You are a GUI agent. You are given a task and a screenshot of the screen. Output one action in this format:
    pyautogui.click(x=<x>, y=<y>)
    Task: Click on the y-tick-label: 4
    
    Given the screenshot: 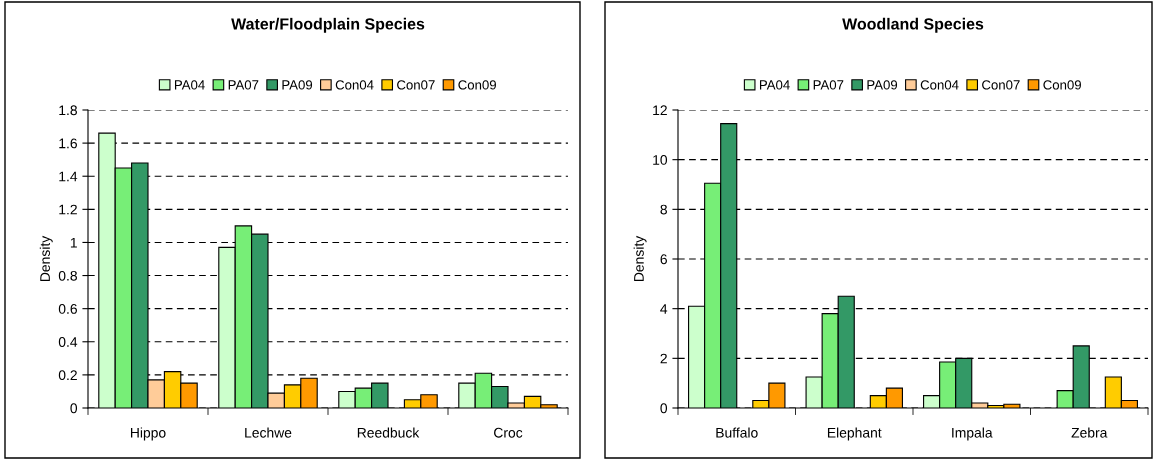 What is the action you would take?
    pyautogui.click(x=664, y=309)
    